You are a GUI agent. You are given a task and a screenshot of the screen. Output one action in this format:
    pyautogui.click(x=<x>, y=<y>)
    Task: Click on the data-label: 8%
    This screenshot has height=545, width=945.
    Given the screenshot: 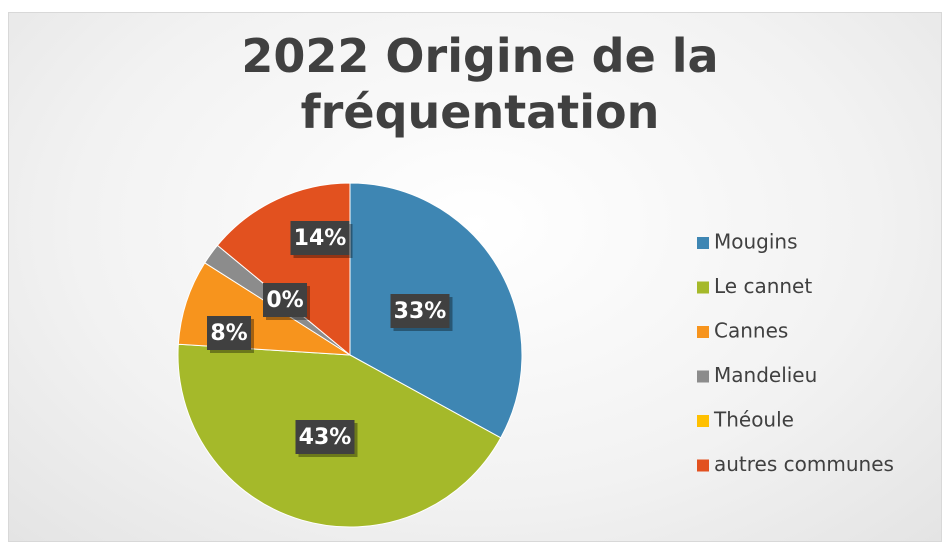 What is the action you would take?
    pyautogui.click(x=228, y=333)
    